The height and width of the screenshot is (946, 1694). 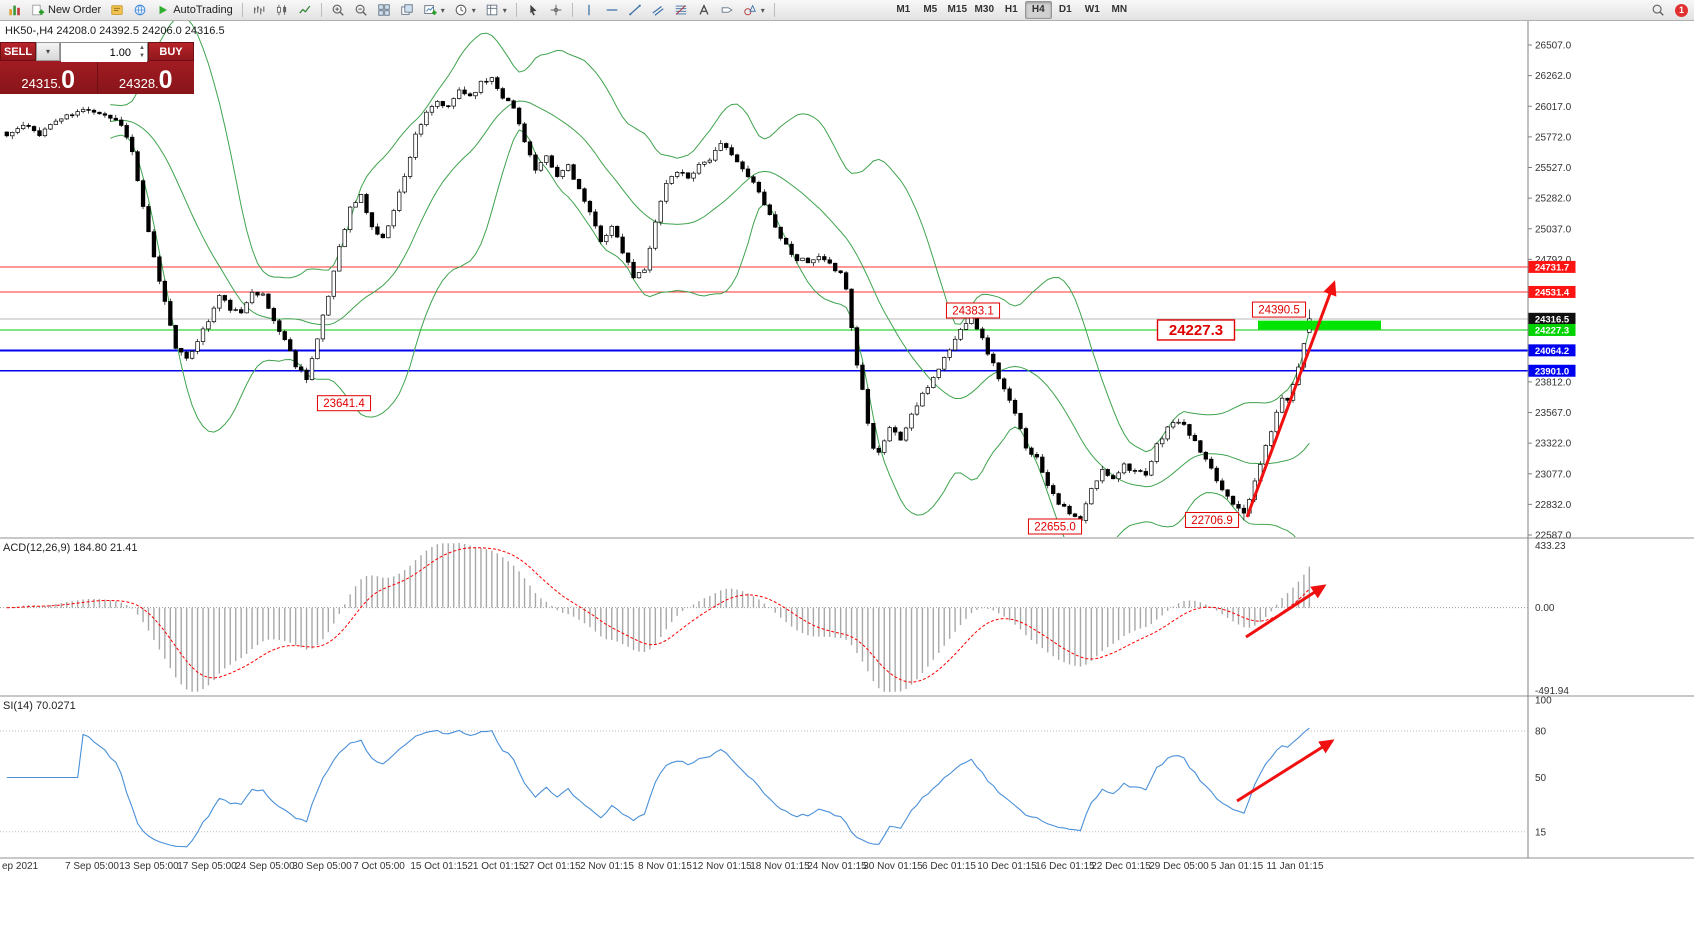 What do you see at coordinates (1681, 10) in the screenshot?
I see `notification-badge: 1` at bounding box center [1681, 10].